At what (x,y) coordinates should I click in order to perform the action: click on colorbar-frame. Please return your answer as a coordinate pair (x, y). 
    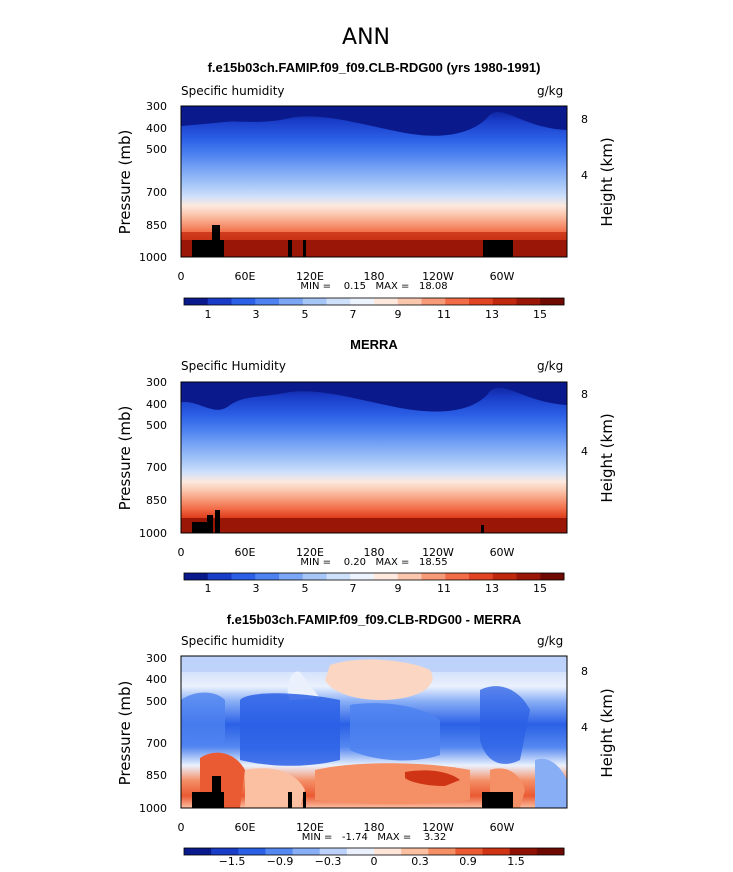
    Looking at the image, I should click on (374, 301).